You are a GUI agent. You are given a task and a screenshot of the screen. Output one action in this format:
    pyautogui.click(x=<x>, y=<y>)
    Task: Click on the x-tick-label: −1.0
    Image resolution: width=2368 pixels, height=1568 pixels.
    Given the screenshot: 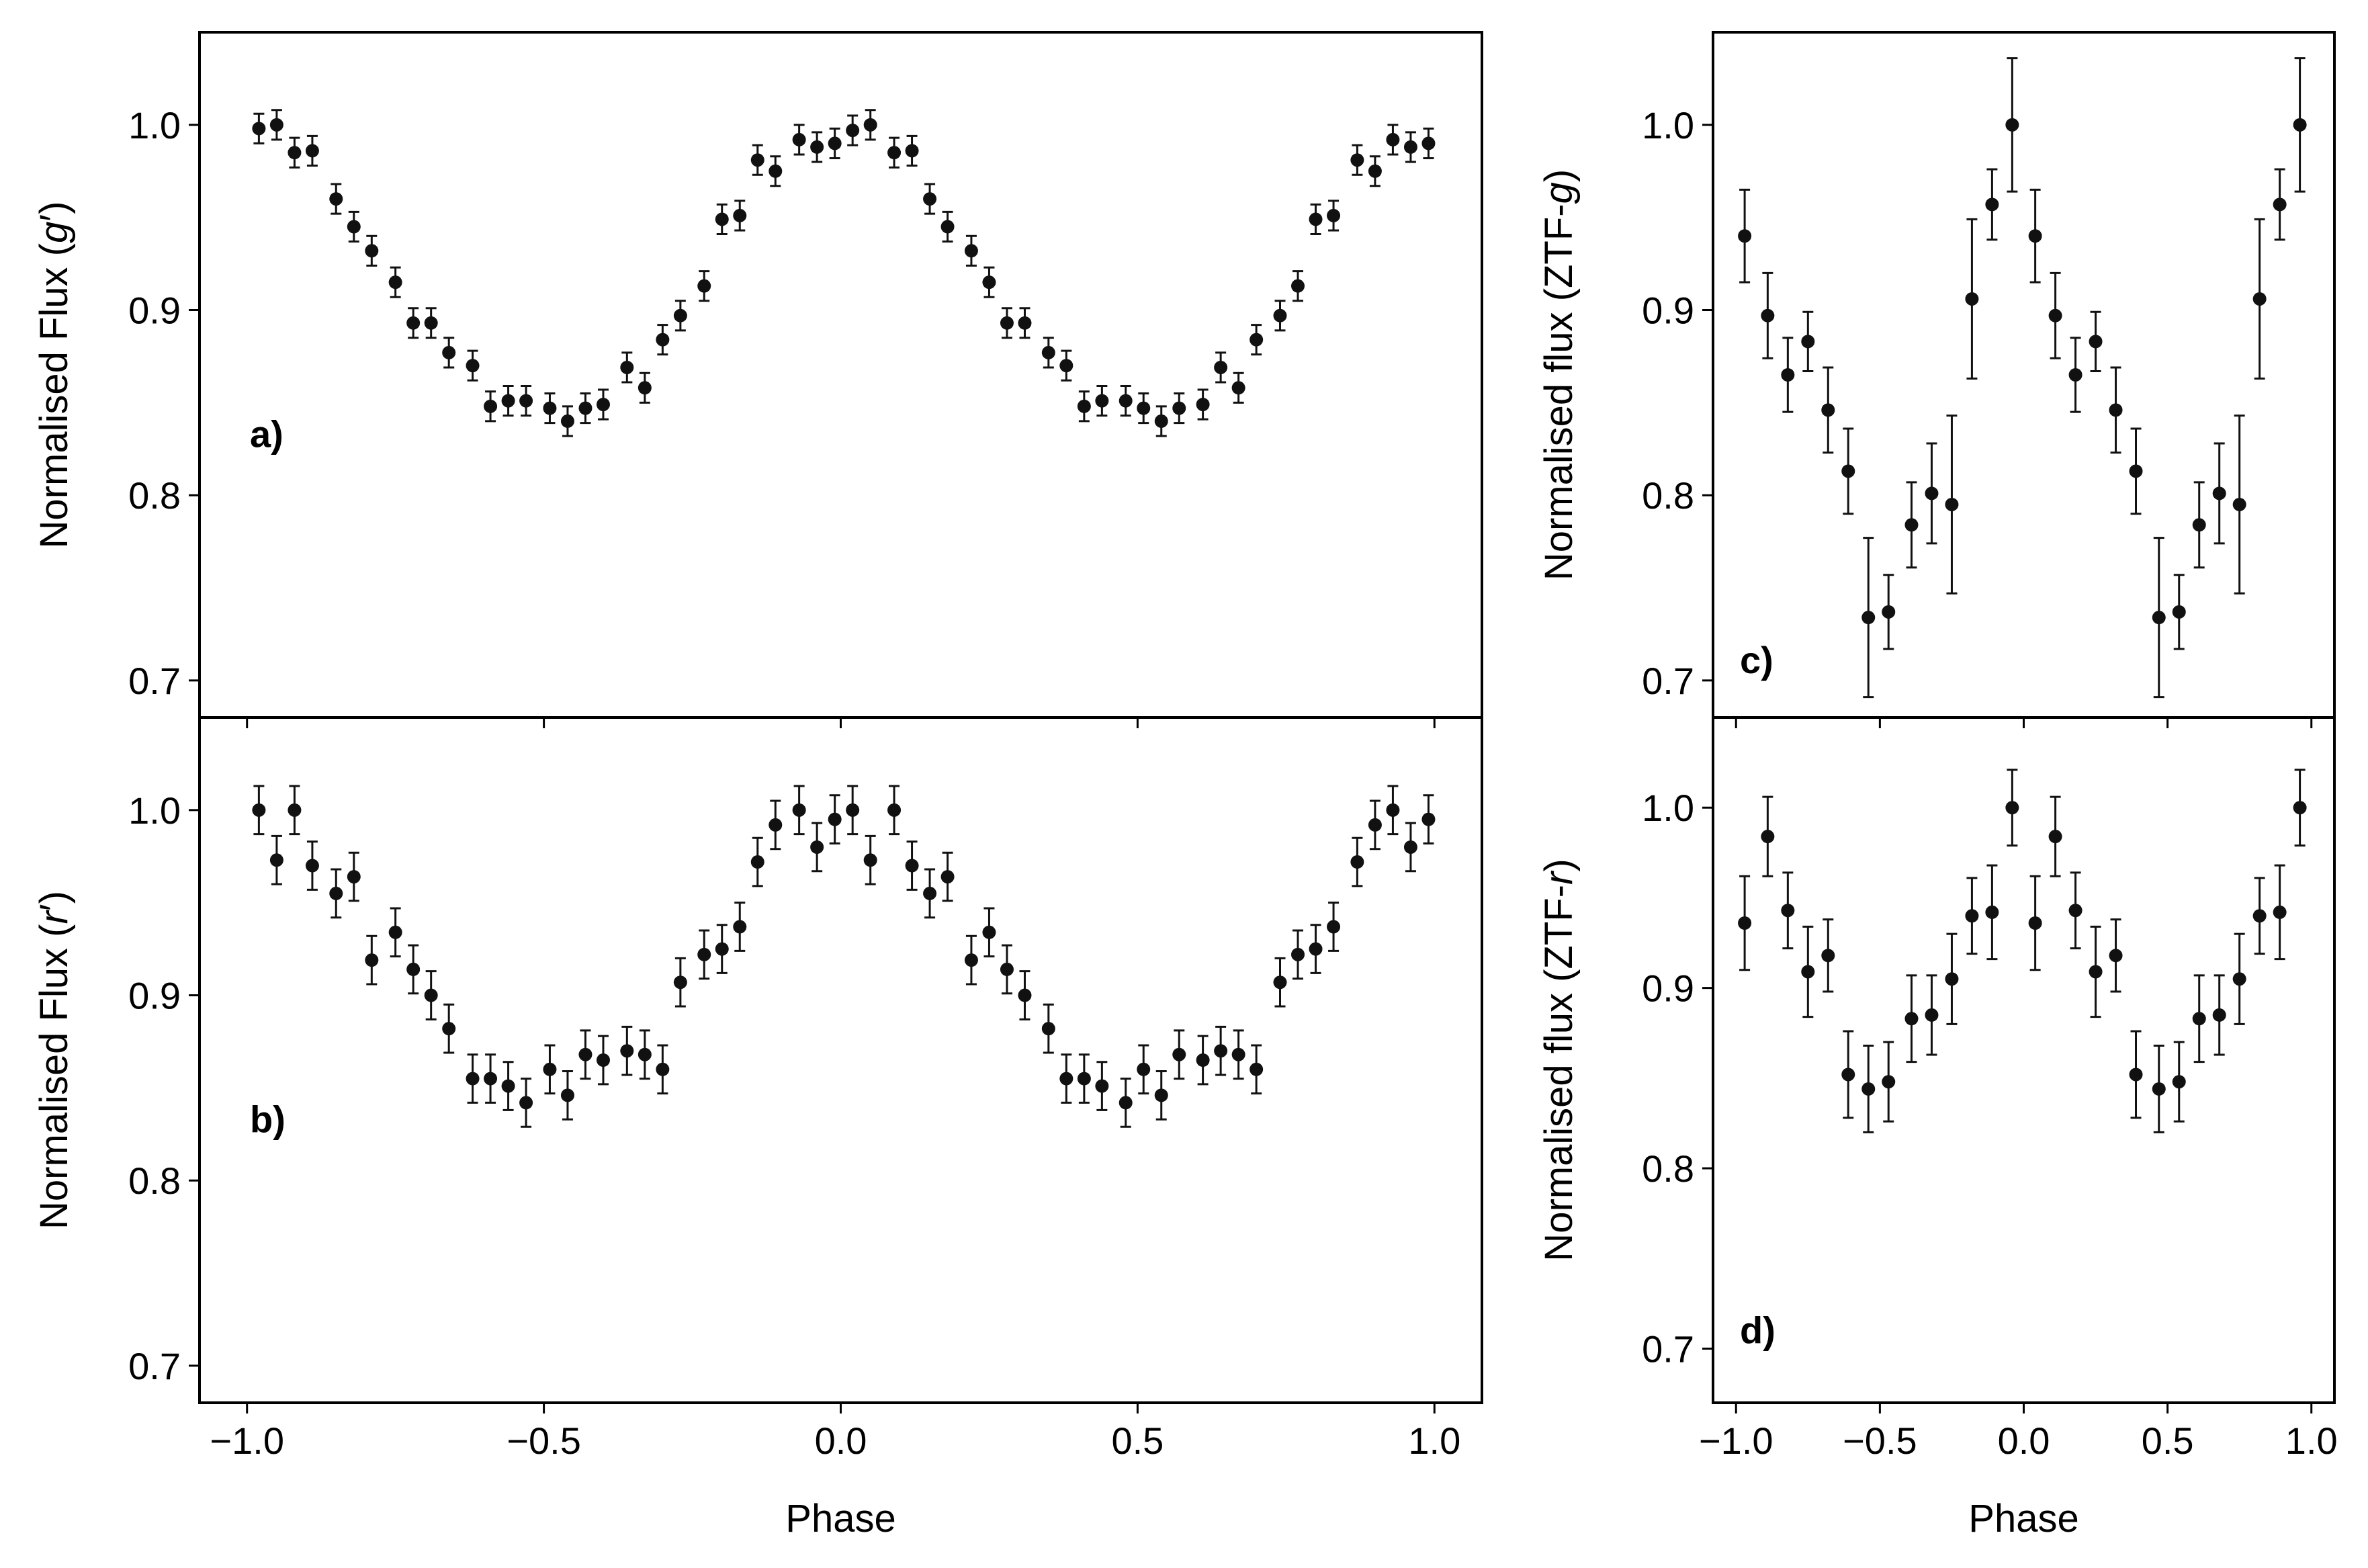 What is the action you would take?
    pyautogui.click(x=247, y=1441)
    